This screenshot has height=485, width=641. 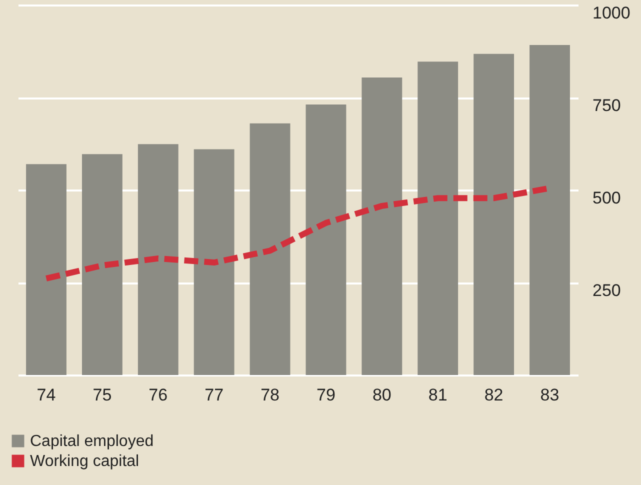 I want to click on legend-label: Capital employed, so click(x=92, y=441).